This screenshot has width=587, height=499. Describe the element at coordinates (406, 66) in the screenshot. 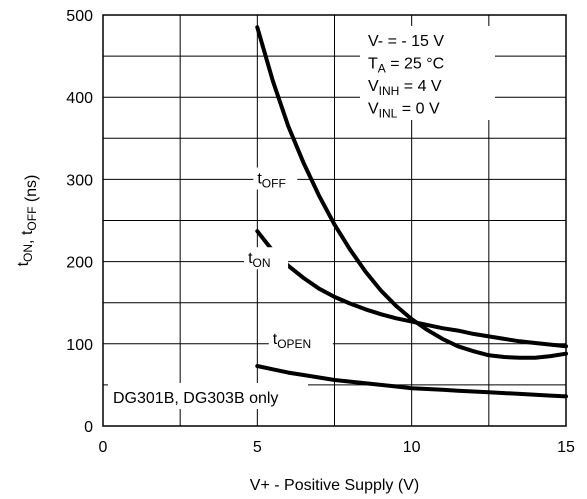

I see `condition-label: TA = 25 °C` at that location.